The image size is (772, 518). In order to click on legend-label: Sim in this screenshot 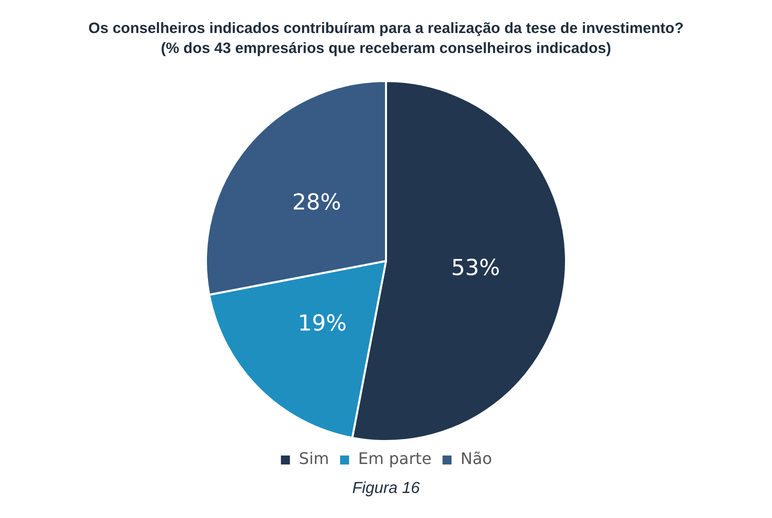, I will do `click(314, 458)`.